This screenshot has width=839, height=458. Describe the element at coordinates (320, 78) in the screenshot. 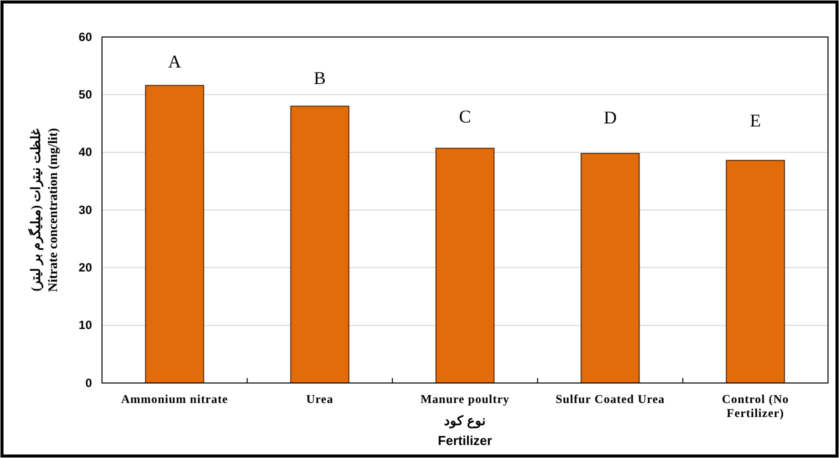

I see `annotation: B` at that location.